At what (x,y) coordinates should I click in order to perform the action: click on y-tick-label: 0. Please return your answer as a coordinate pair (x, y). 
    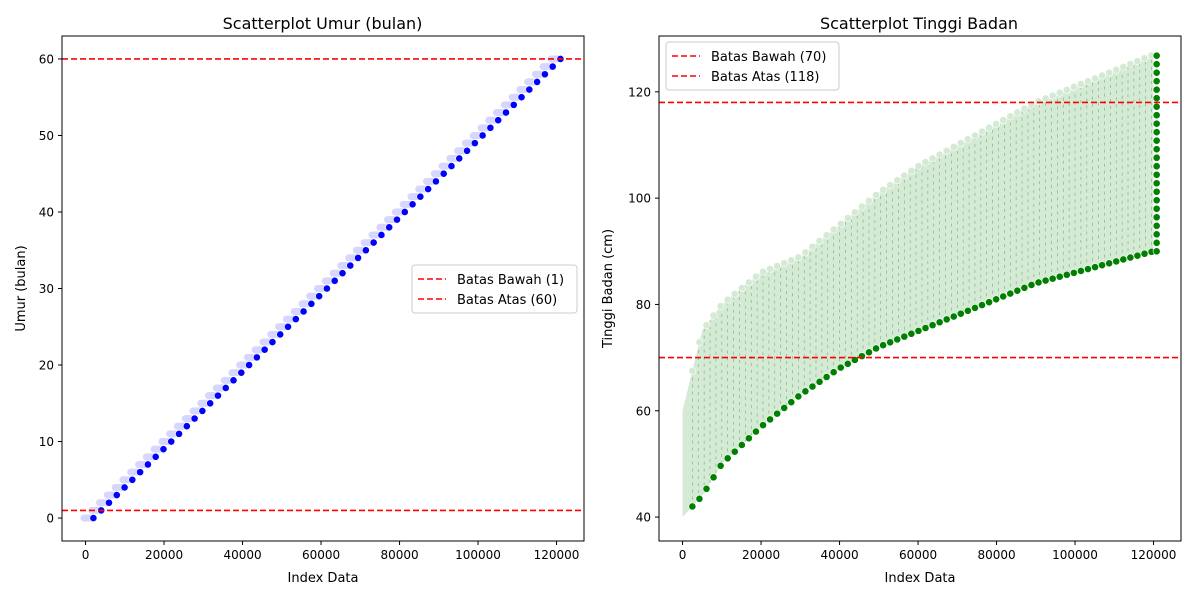
    Looking at the image, I should click on (50, 519).